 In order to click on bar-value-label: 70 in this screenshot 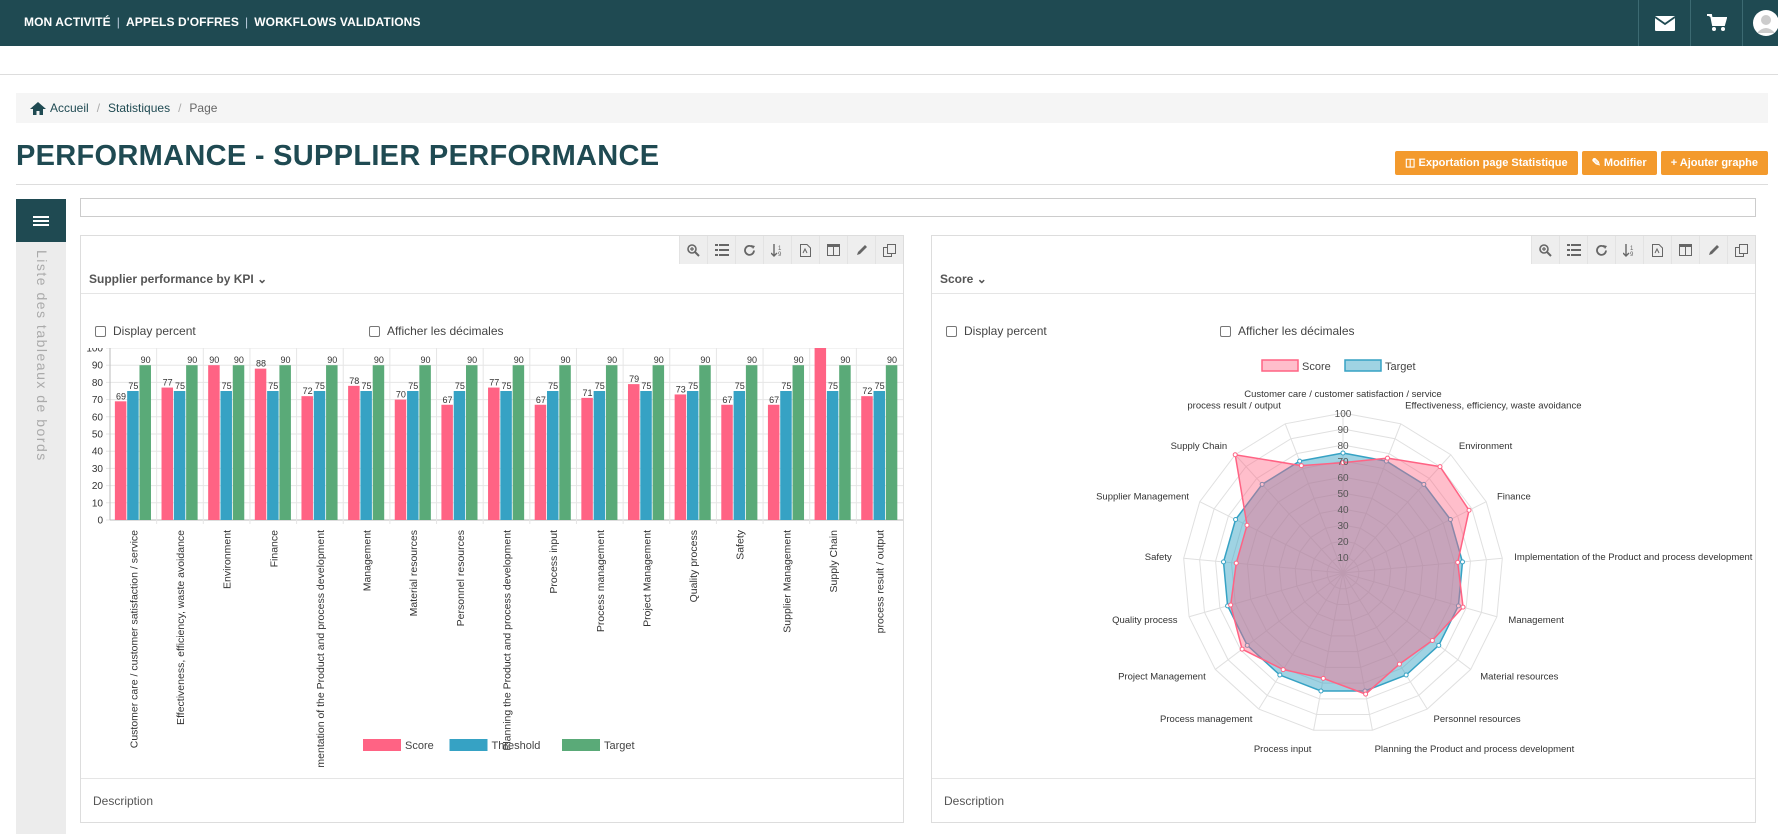, I will do `click(401, 395)`.